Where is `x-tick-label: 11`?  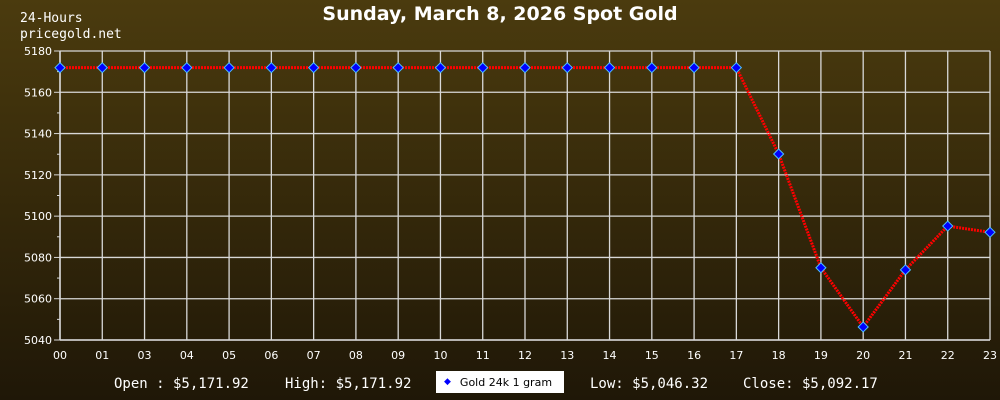
x-tick-label: 11 is located at coordinates (483, 355).